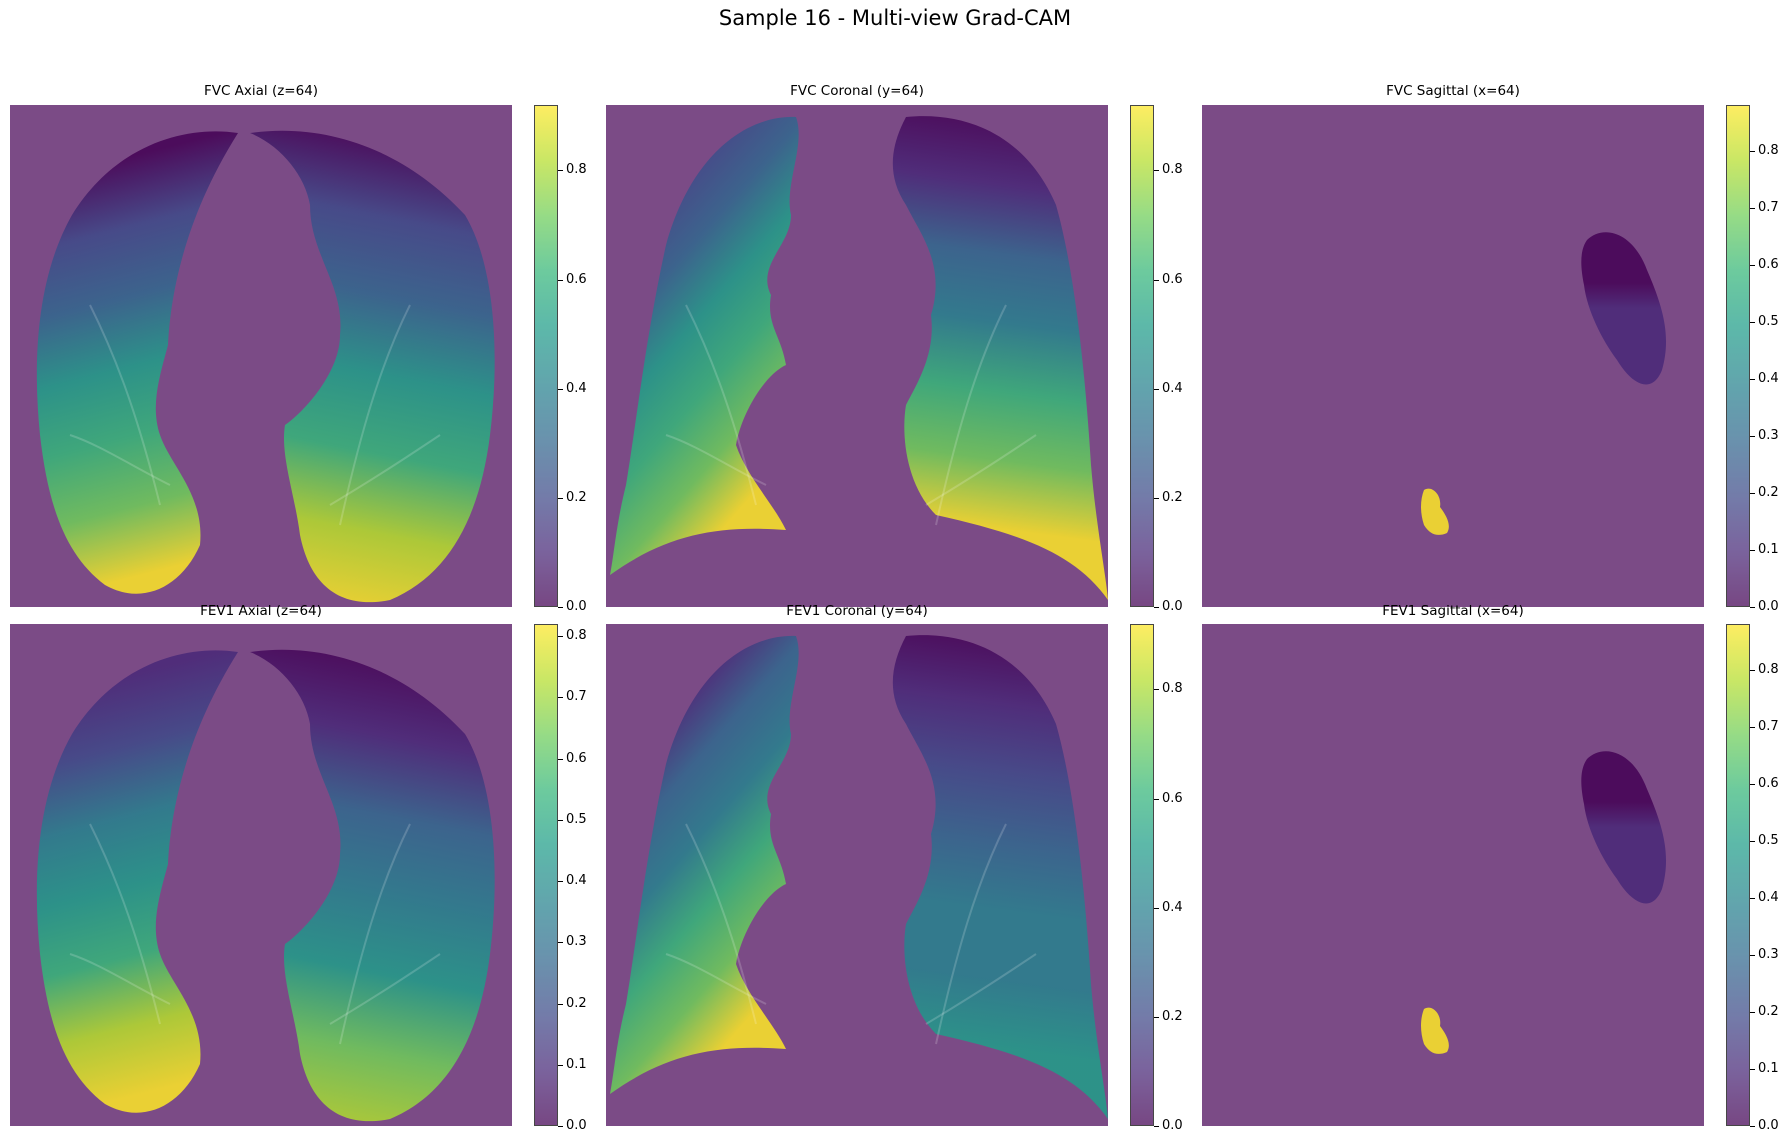  What do you see at coordinates (1453, 611) in the screenshot?
I see `panel-title-fev1-sagittal: FEV1 Sagittal (x=64)` at bounding box center [1453, 611].